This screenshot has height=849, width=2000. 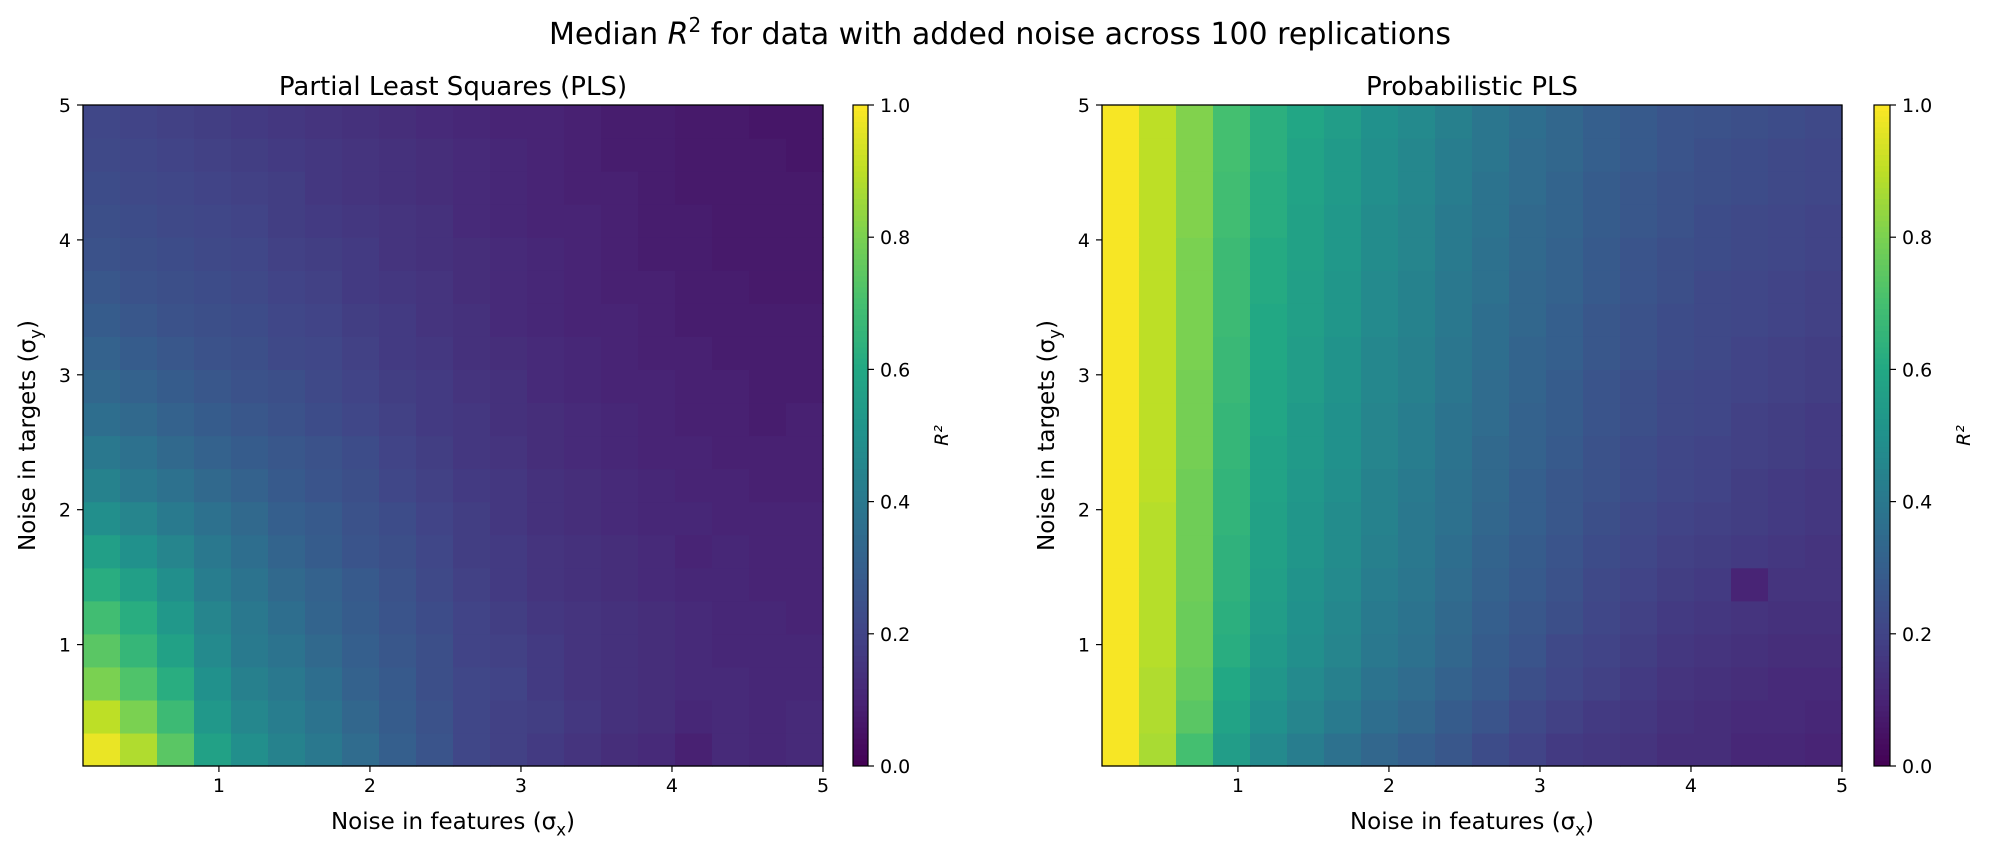 What do you see at coordinates (1238, 786) in the screenshot?
I see `x-tick-label: 1` at bounding box center [1238, 786].